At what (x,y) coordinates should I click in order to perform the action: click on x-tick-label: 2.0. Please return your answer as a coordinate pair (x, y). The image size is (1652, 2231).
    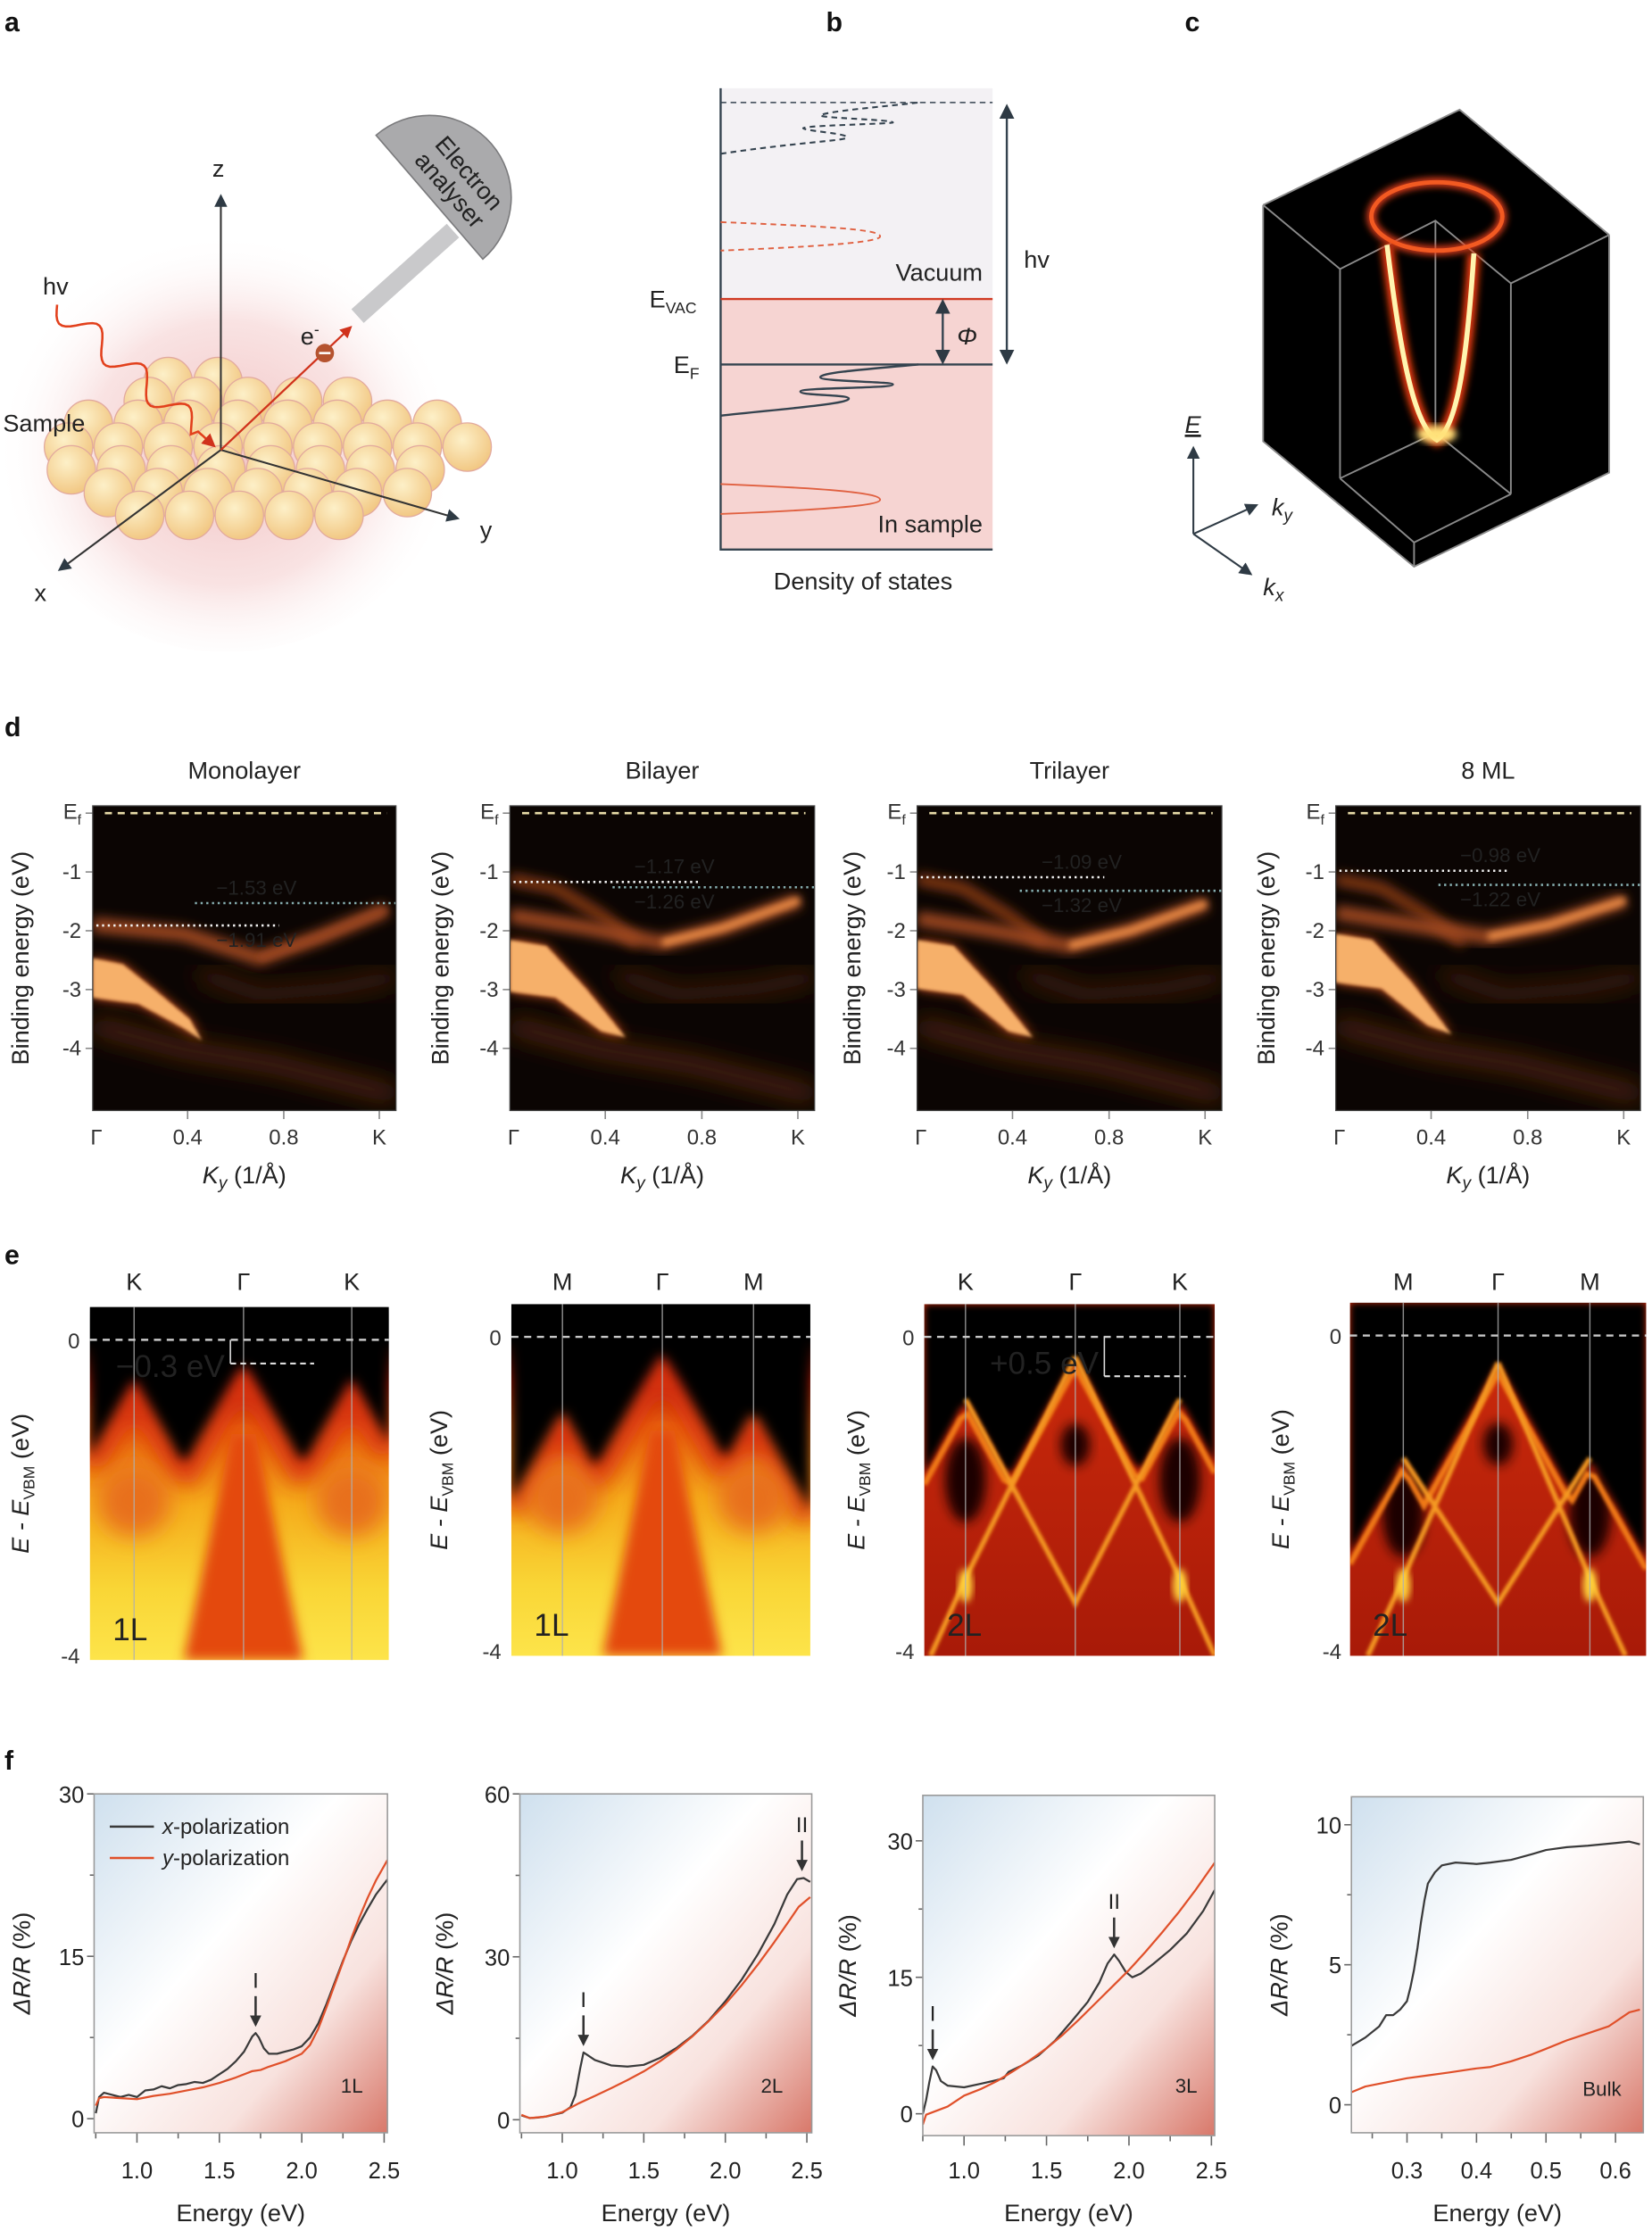
    Looking at the image, I should click on (302, 2171).